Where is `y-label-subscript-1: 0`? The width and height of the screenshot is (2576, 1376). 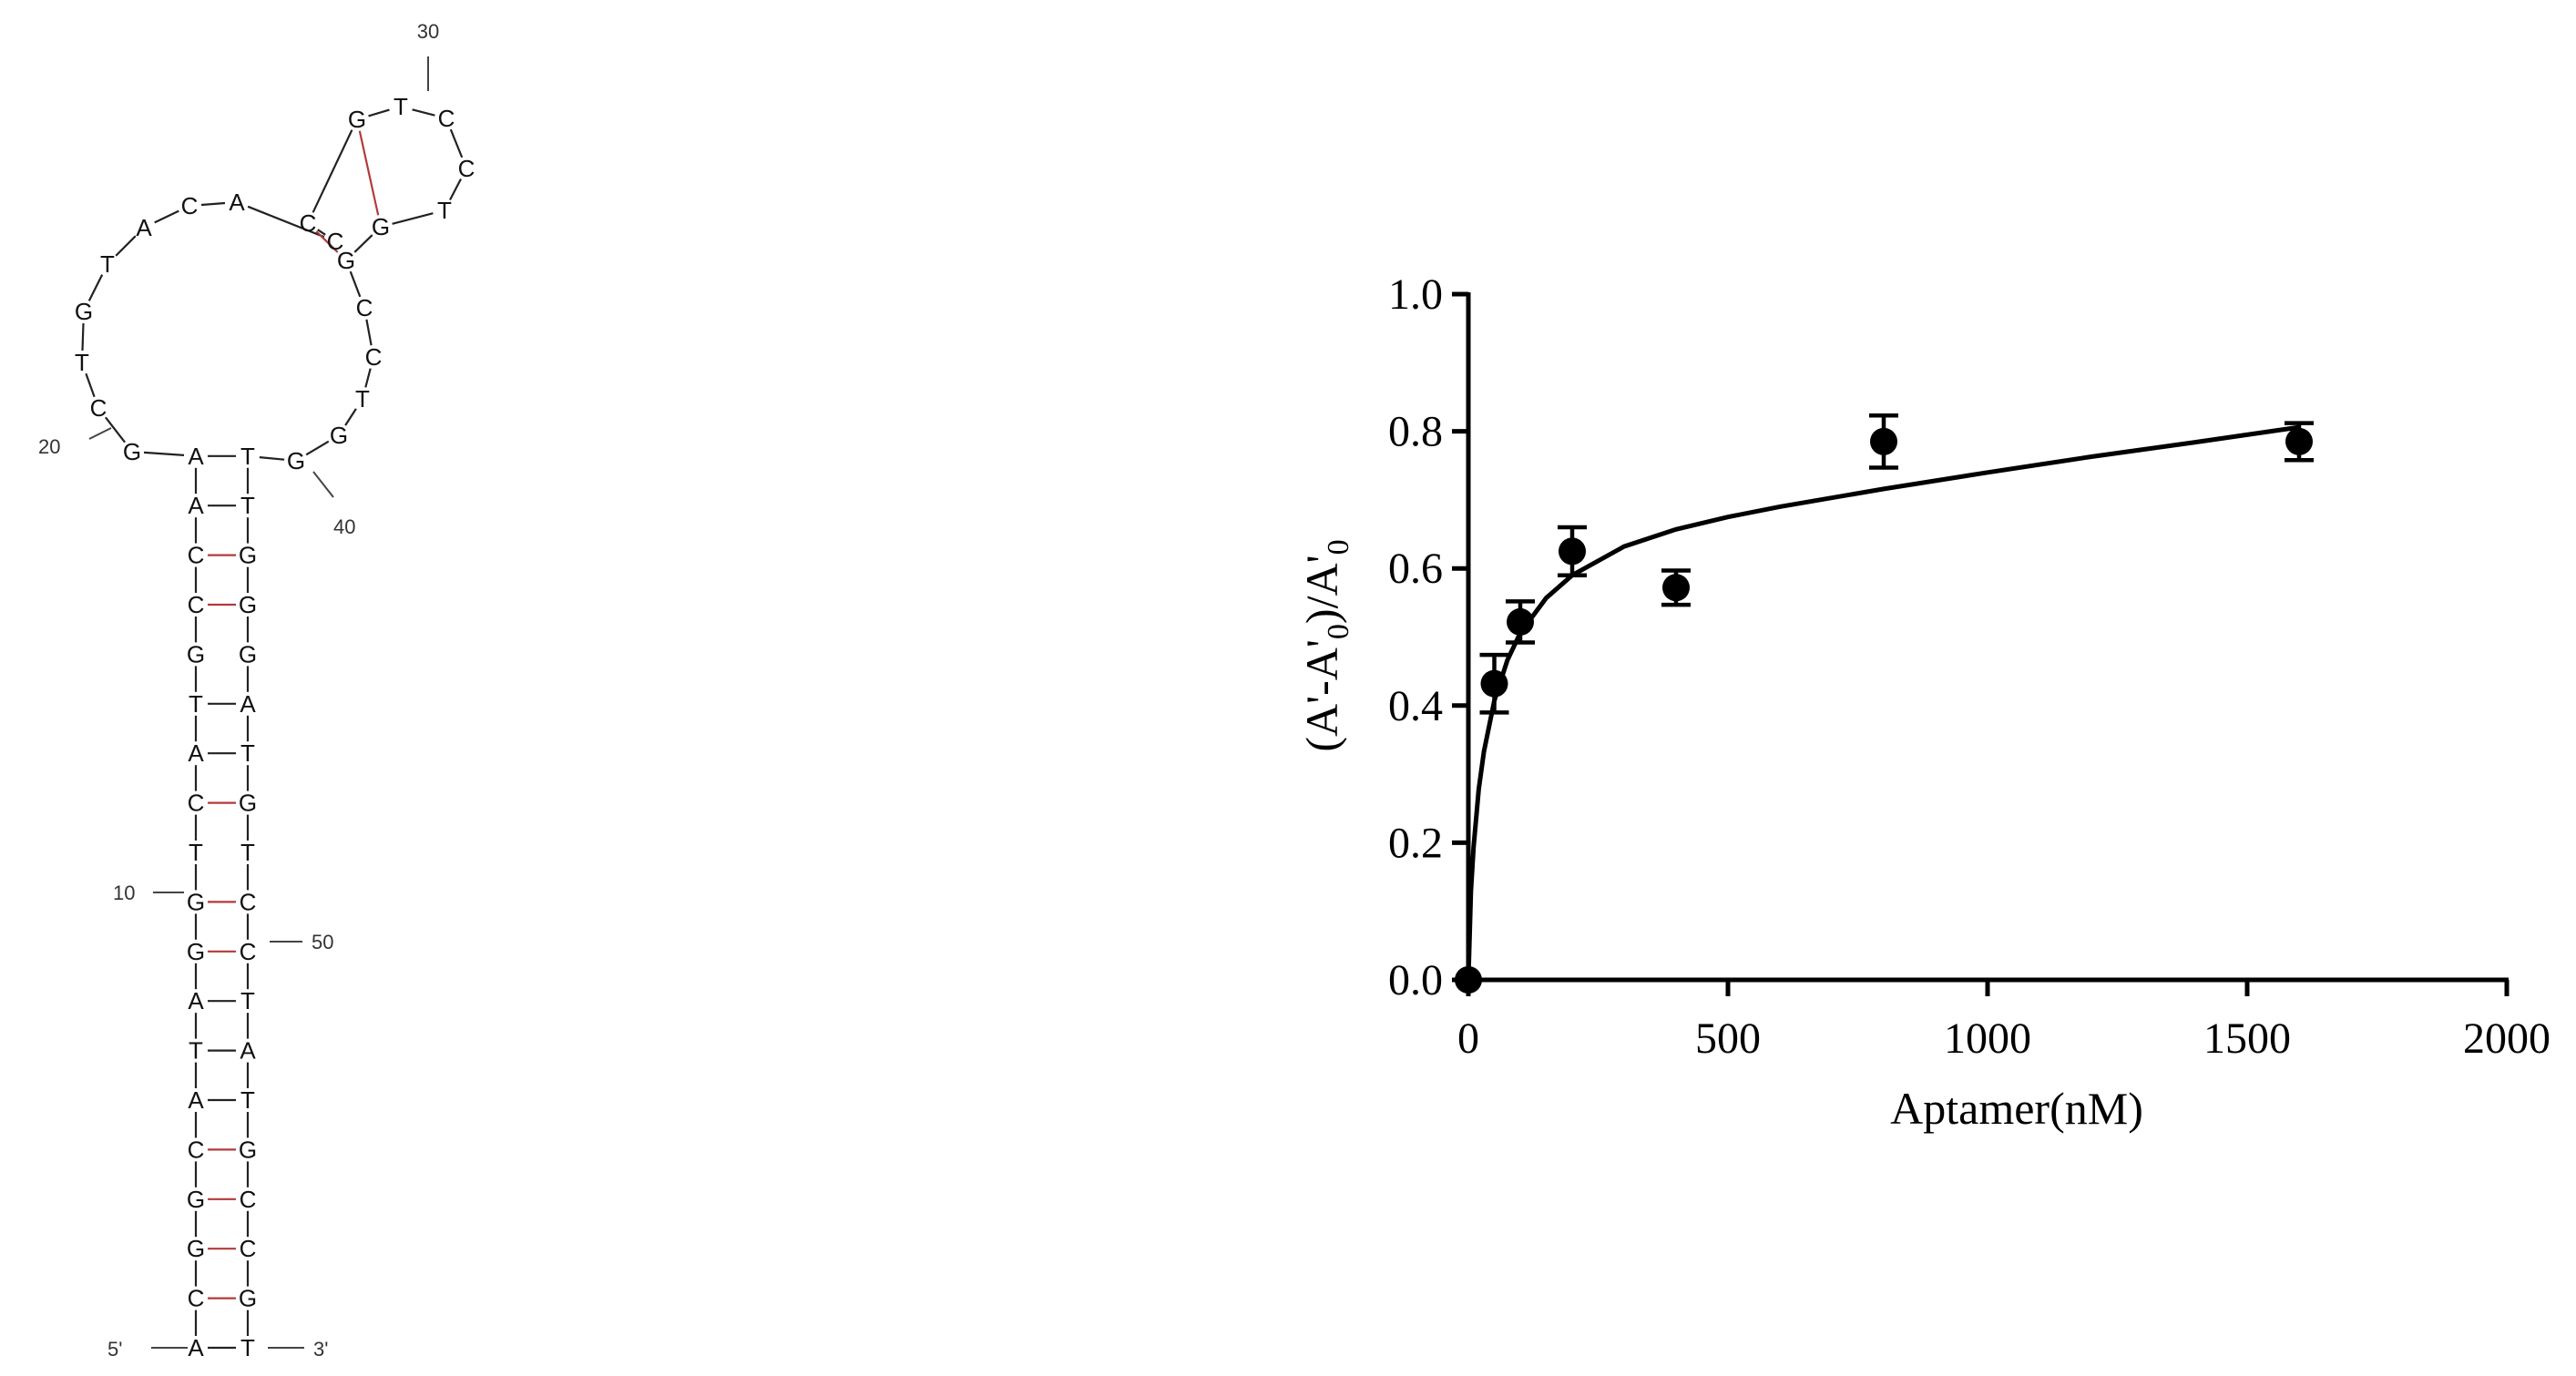 y-label-subscript-1: 0 is located at coordinates (1338, 631).